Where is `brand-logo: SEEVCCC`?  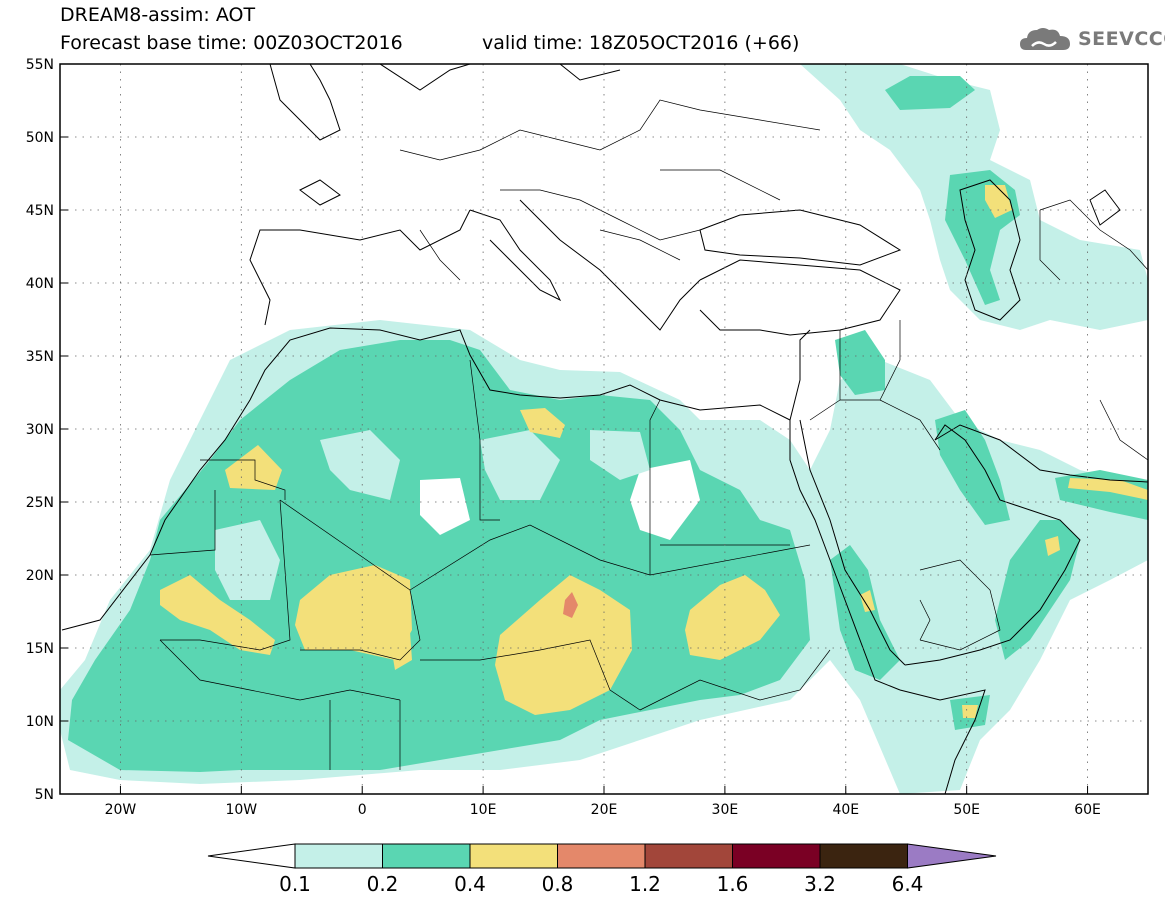
brand-logo: SEEVCCC is located at coordinates (1091, 39).